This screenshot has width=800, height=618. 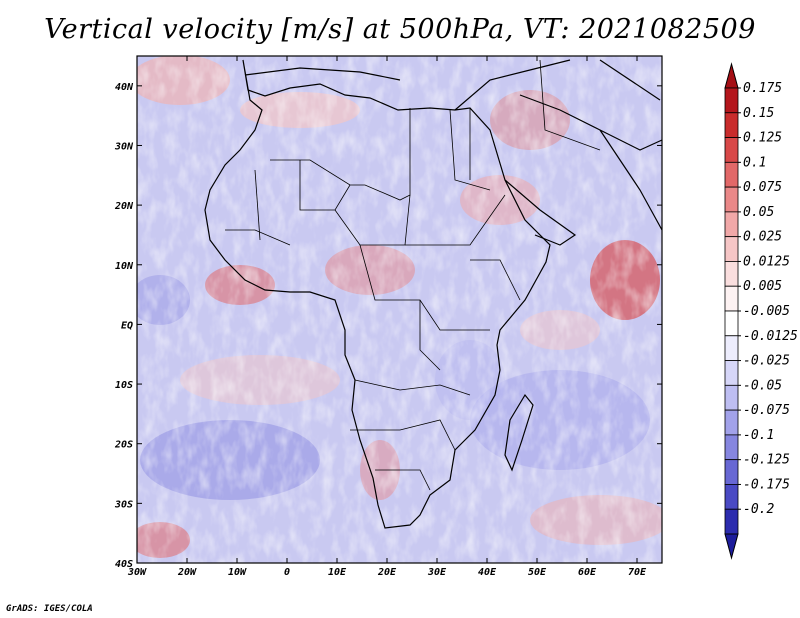 What do you see at coordinates (237, 572) in the screenshot?
I see `lon-tick-label: 10W` at bounding box center [237, 572].